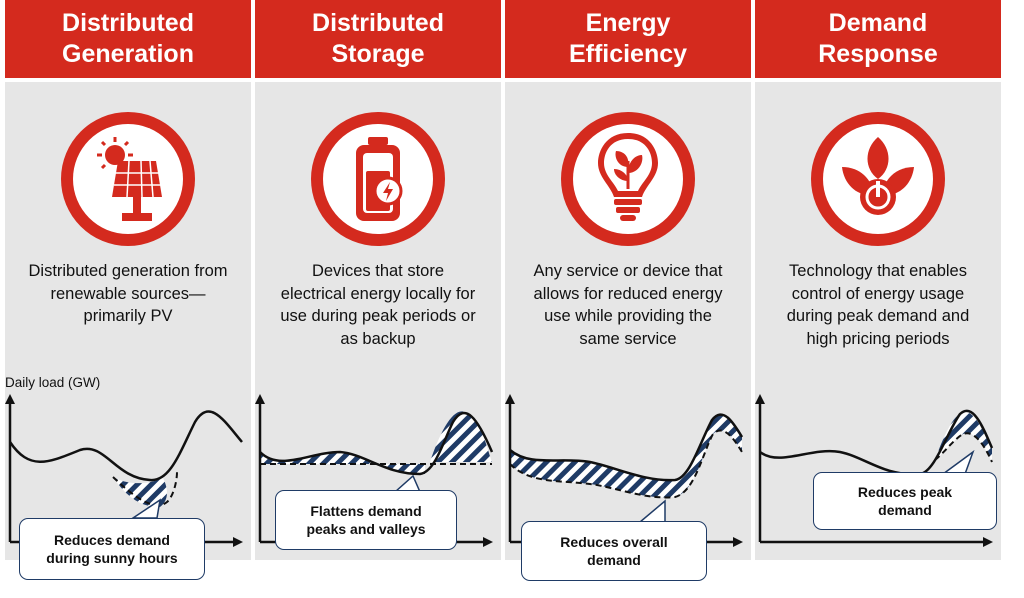  What do you see at coordinates (628, 338) in the screenshot?
I see `desc-line: same service` at bounding box center [628, 338].